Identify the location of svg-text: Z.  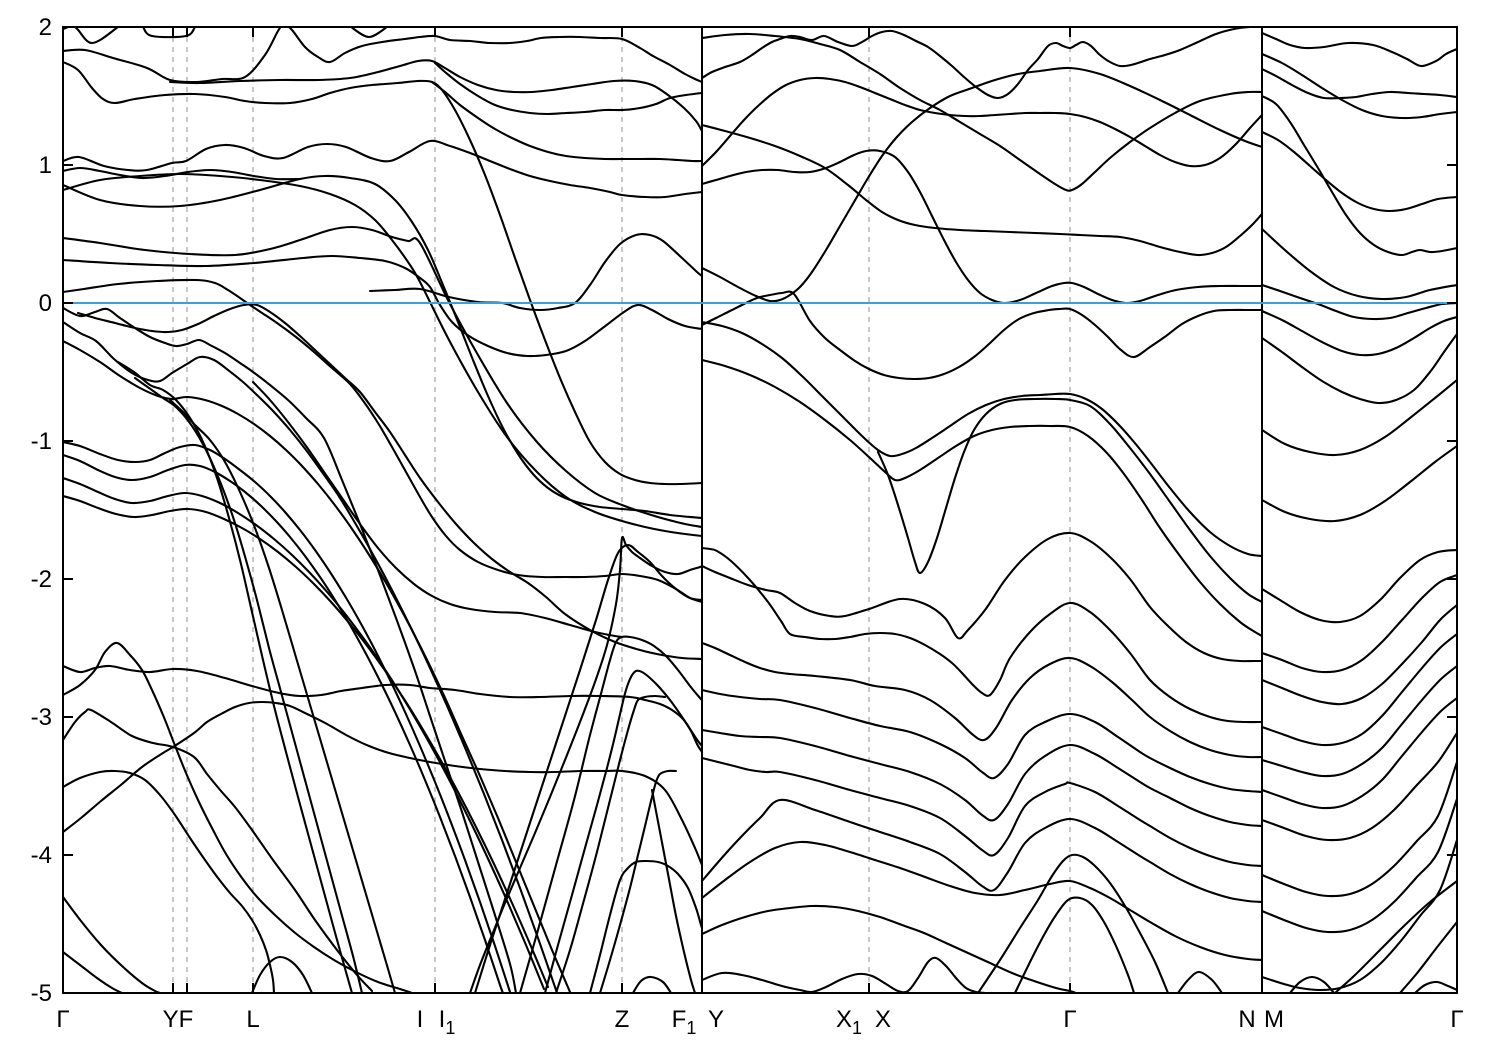
(622, 1019).